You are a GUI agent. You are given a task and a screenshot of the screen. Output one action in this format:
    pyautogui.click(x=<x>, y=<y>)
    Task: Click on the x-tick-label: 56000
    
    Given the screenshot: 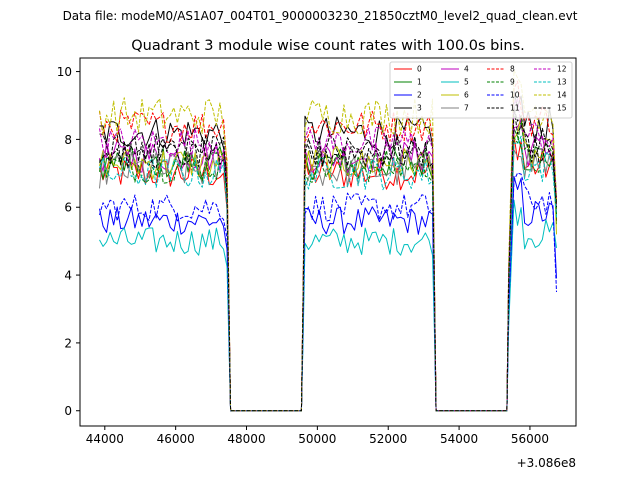 What is the action you would take?
    pyautogui.click(x=530, y=439)
    